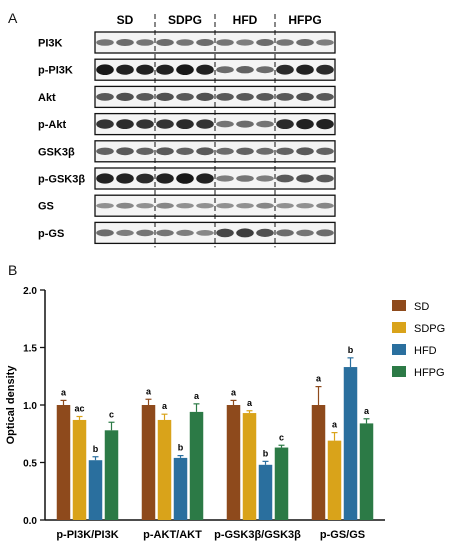 The height and width of the screenshot is (550, 456). Describe the element at coordinates (51, 234) in the screenshot. I see `blot-row-label: p-GS` at that location.